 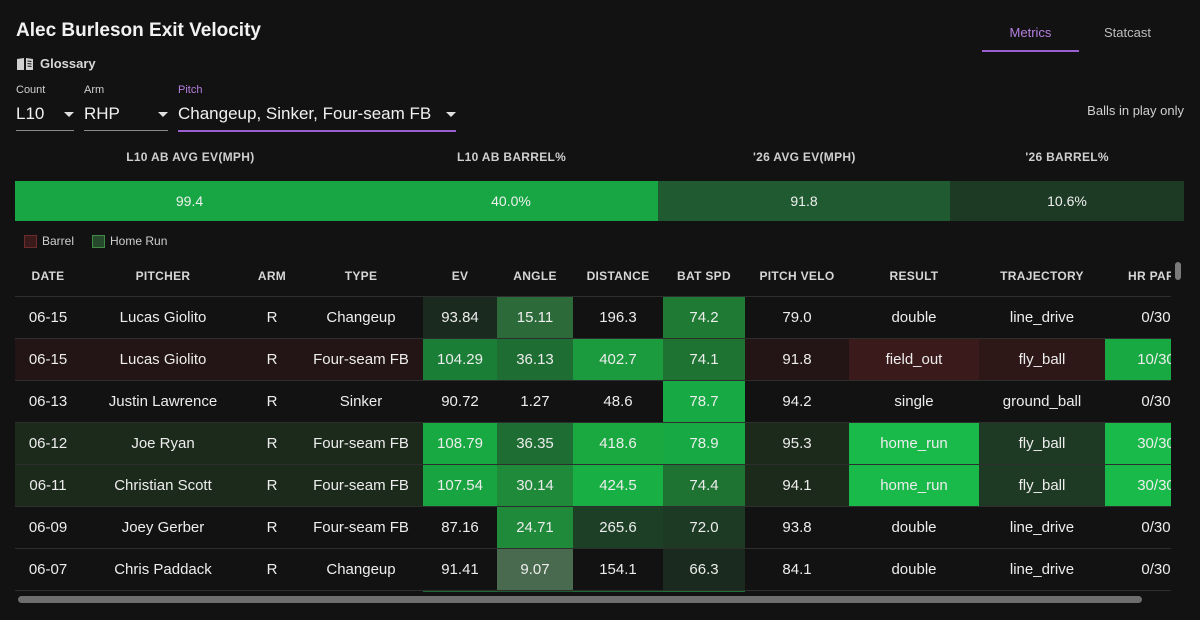 I want to click on cell-bat-spd: 74.4, so click(x=704, y=485).